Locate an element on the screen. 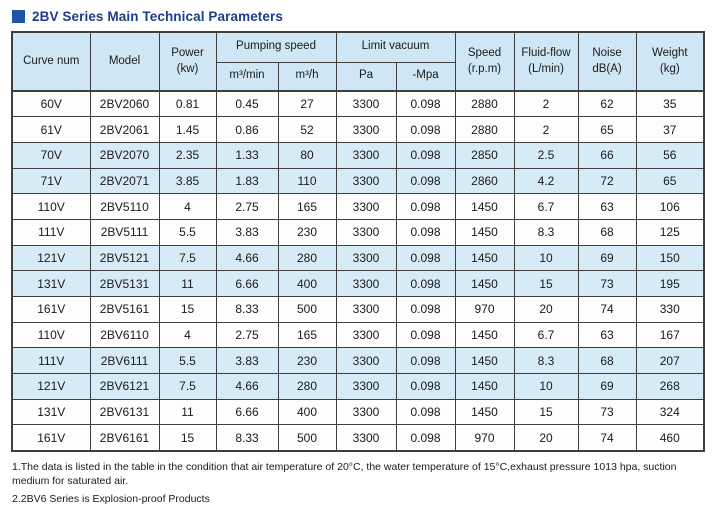  cell-power-kw: 4 is located at coordinates (187, 335).